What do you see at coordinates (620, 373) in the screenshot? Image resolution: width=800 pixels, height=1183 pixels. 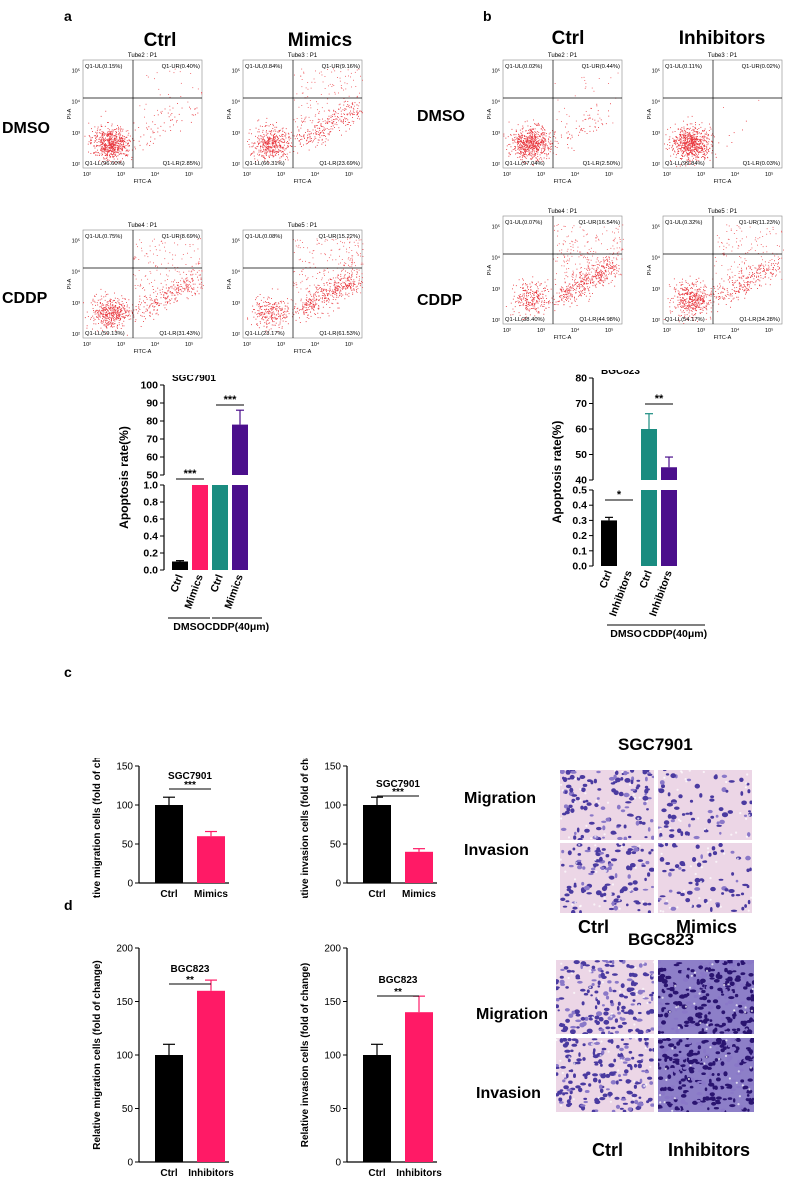 I see `chart-title: BGC823` at bounding box center [620, 373].